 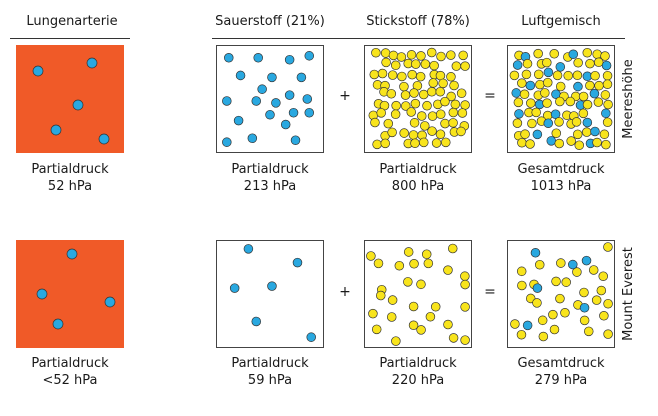 I want to click on equals-sign-everest: =, so click(x=490, y=292).